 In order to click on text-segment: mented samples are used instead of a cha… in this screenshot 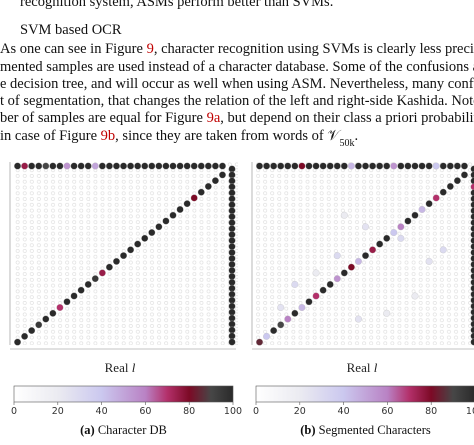, I will do `click(237, 67)`.